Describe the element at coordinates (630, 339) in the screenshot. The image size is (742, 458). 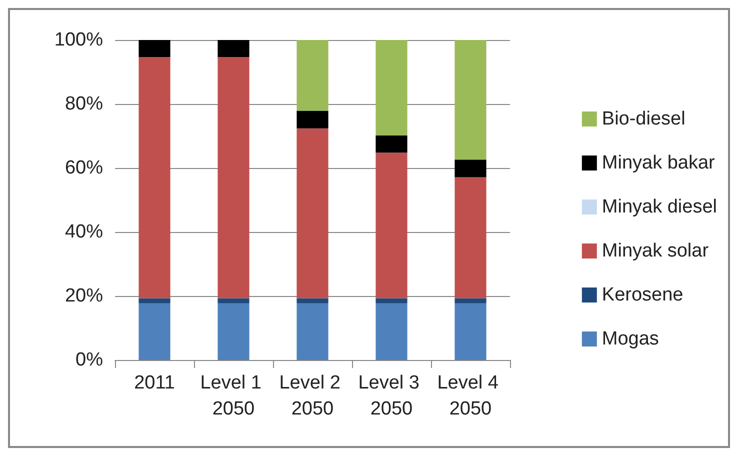
I see `legend-label: Mogas` at that location.